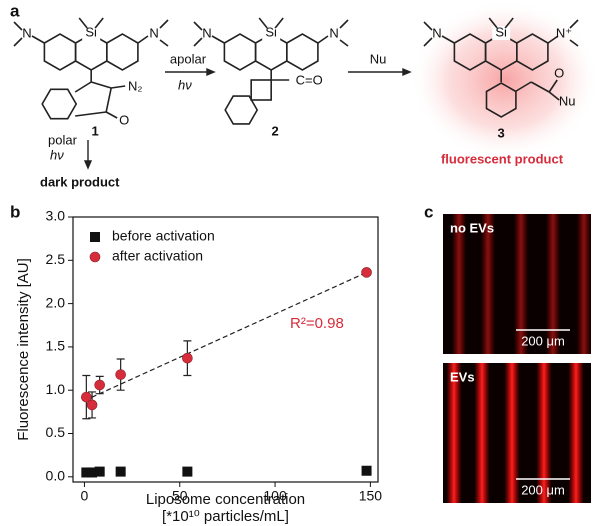 The height and width of the screenshot is (526, 600). What do you see at coordinates (180, 496) in the screenshot?
I see `x-tick-label: 50` at bounding box center [180, 496].